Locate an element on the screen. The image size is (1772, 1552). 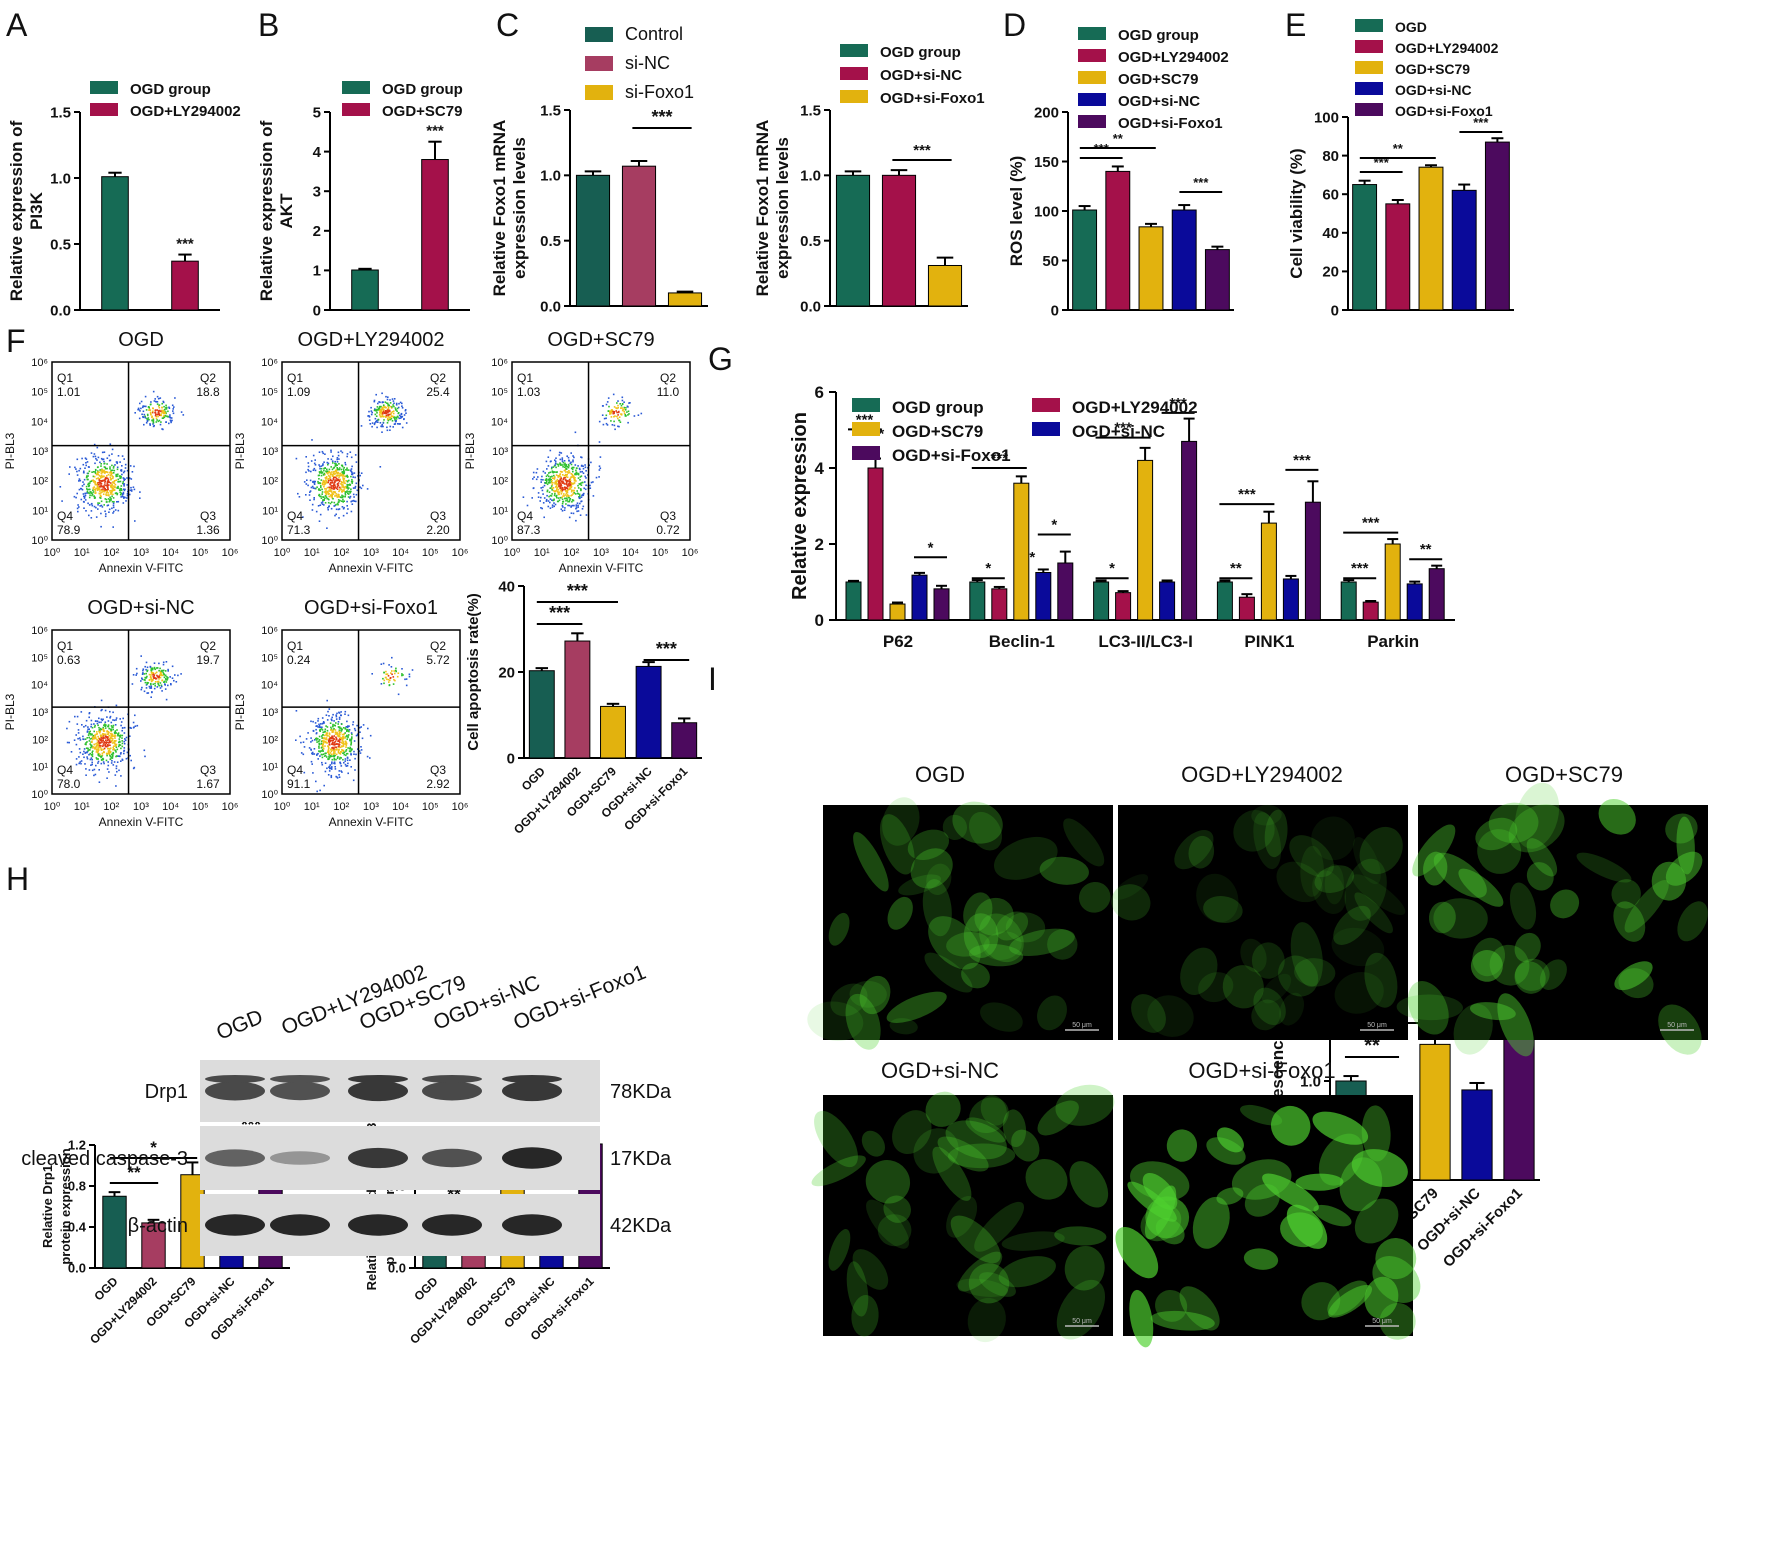
quadrant-label: Q1 is located at coordinates (65, 378).